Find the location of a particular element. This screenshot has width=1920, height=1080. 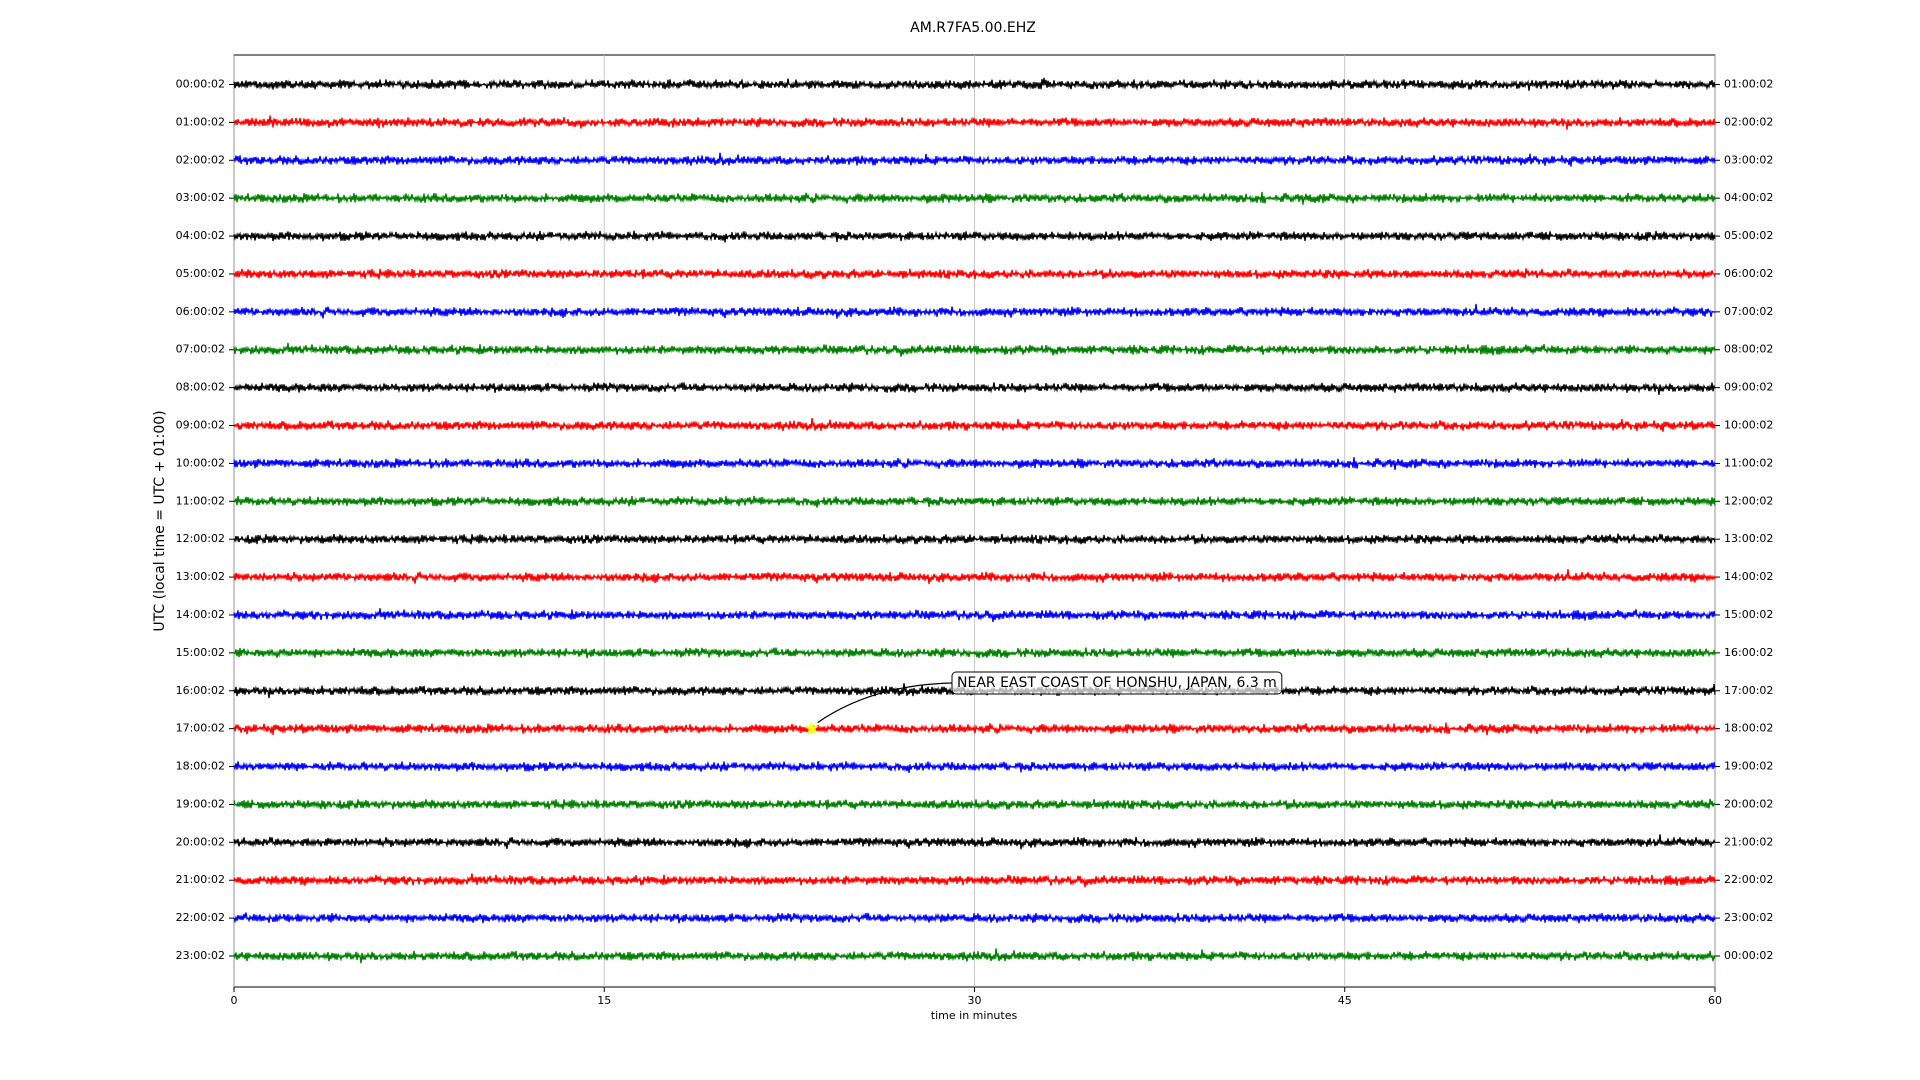

row-right-label: 13:00:02 is located at coordinates (1748, 538).